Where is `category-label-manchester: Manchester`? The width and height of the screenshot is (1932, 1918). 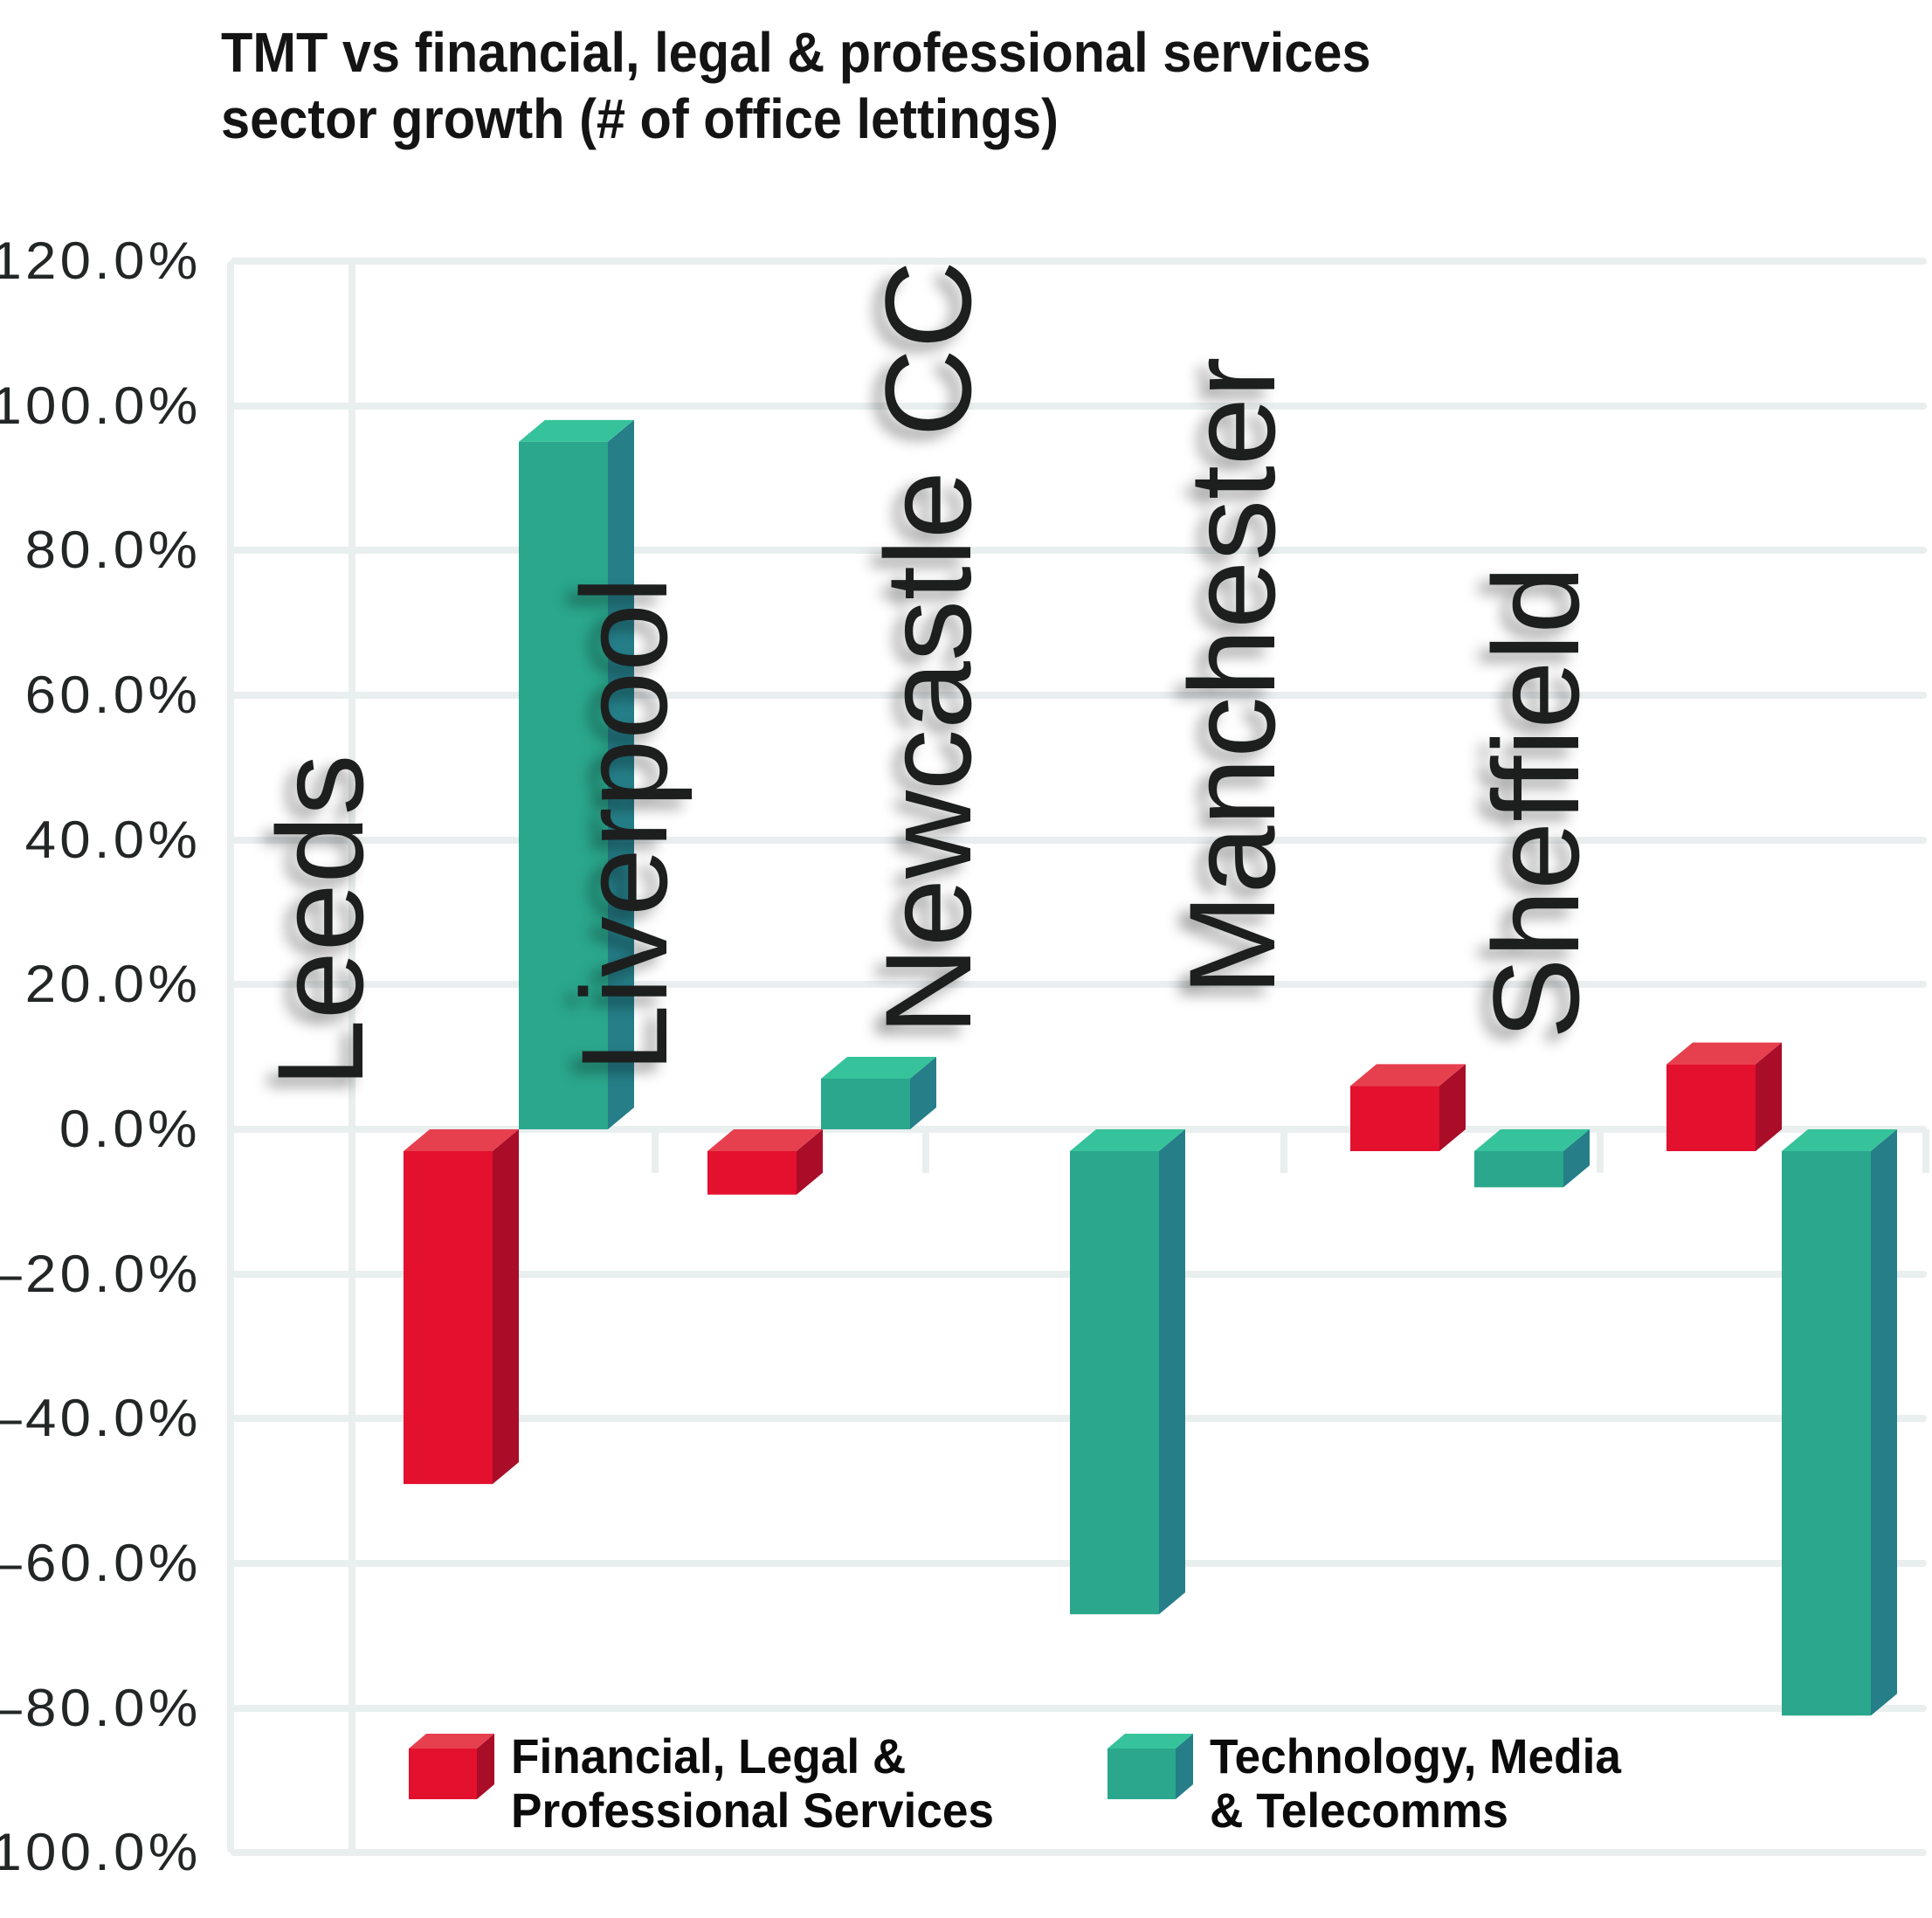
category-label-manchester: Manchester is located at coordinates (1232, 676).